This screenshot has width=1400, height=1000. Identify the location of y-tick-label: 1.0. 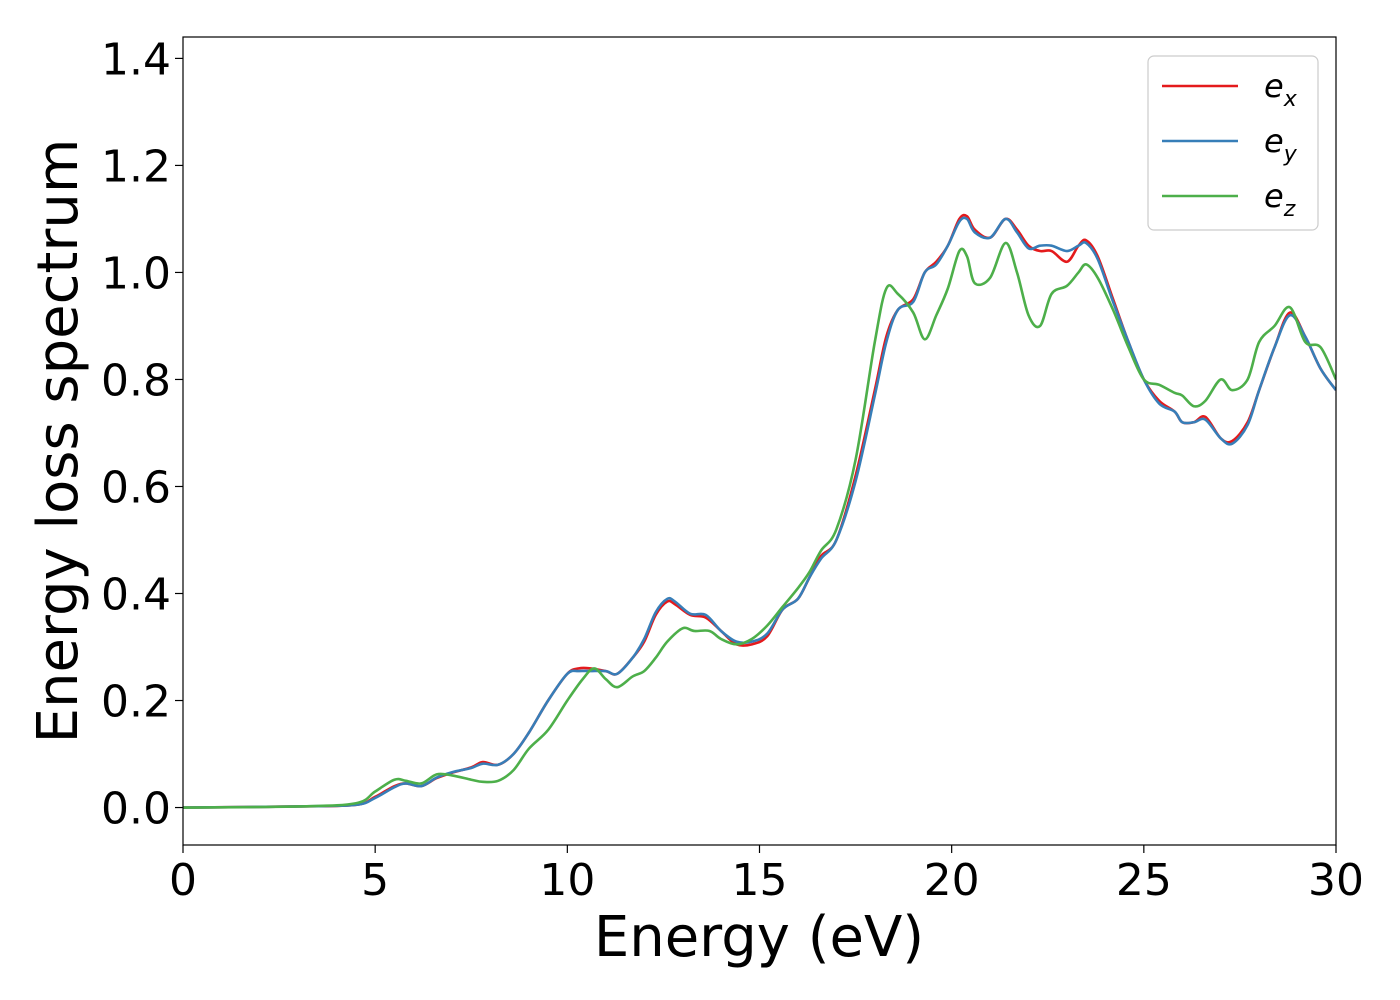
(136, 273).